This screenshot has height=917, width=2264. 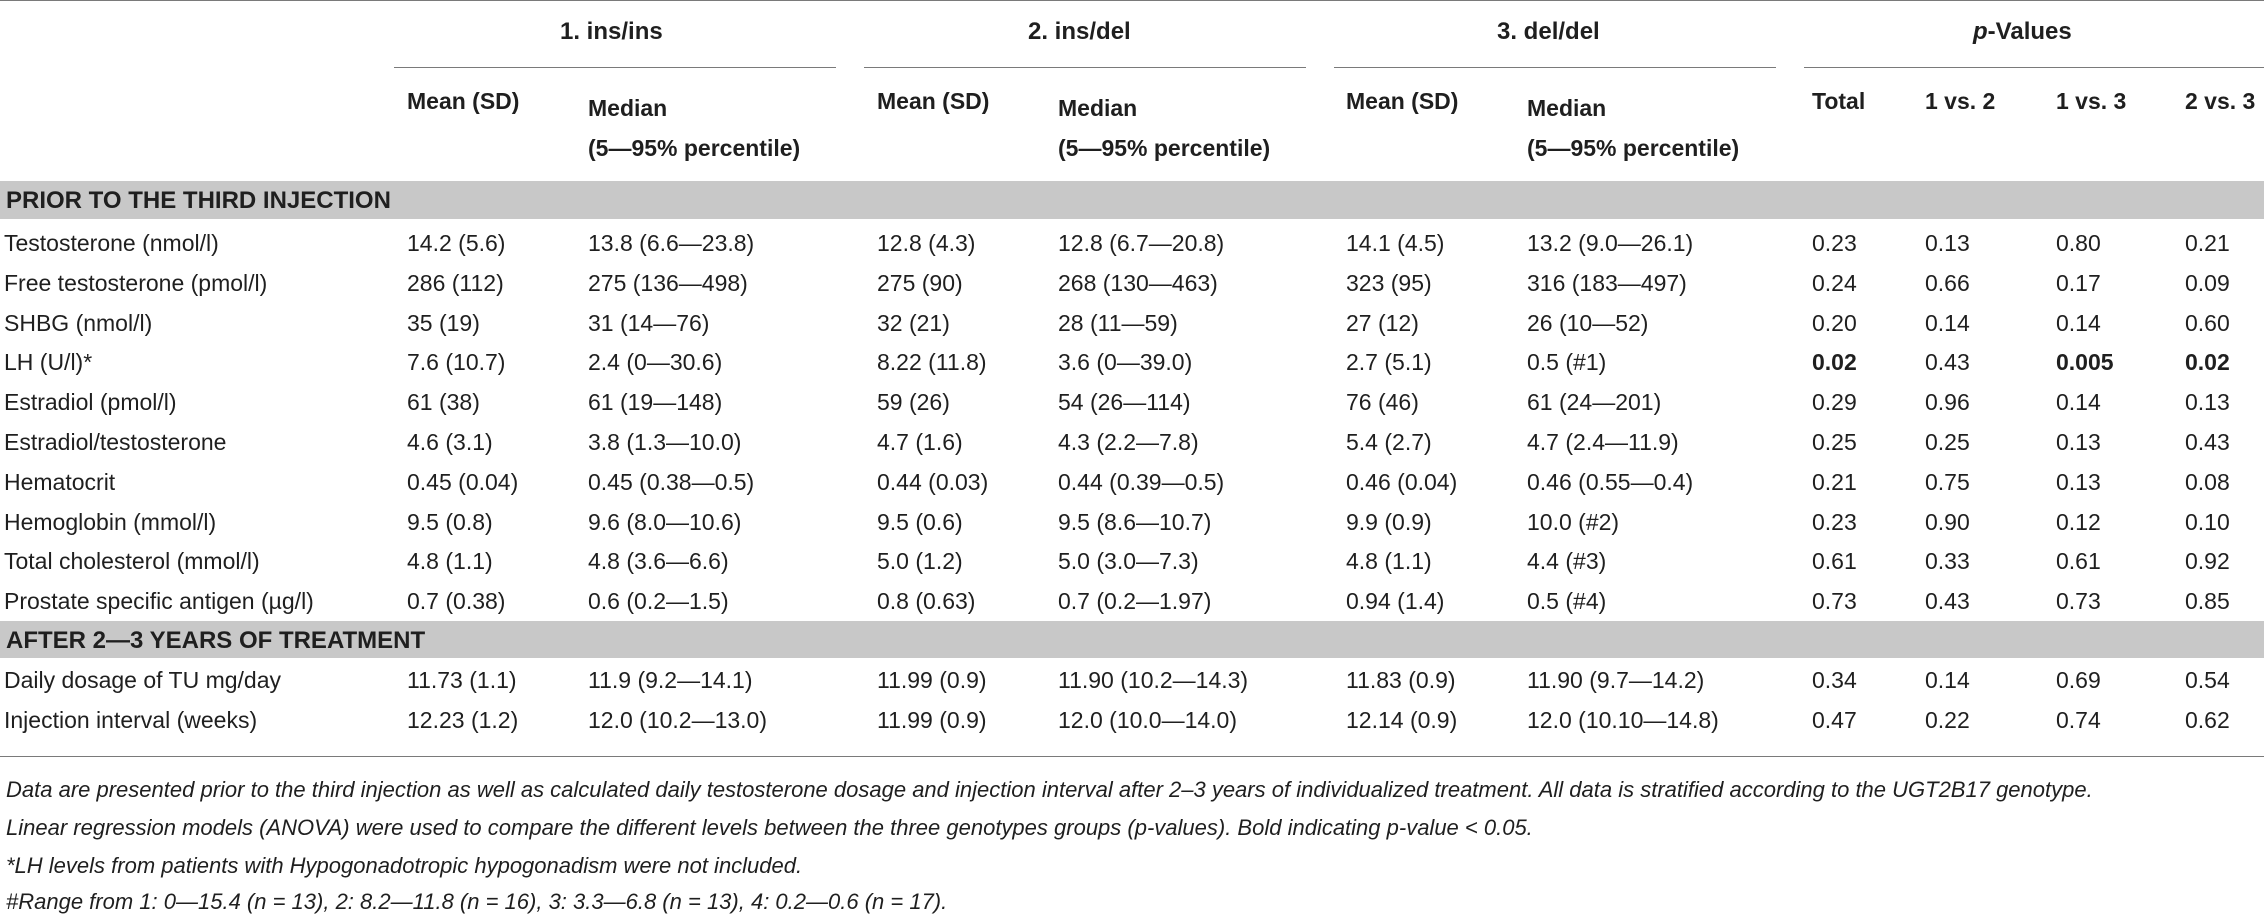 I want to click on table-top-rule, so click(x=1132, y=0).